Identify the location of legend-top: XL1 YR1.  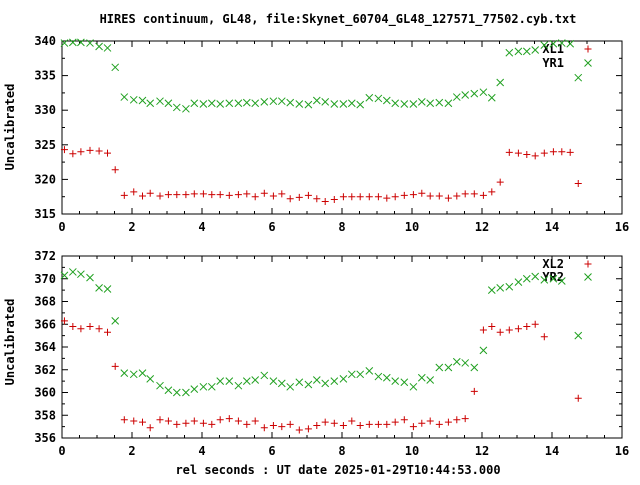
(553, 56).